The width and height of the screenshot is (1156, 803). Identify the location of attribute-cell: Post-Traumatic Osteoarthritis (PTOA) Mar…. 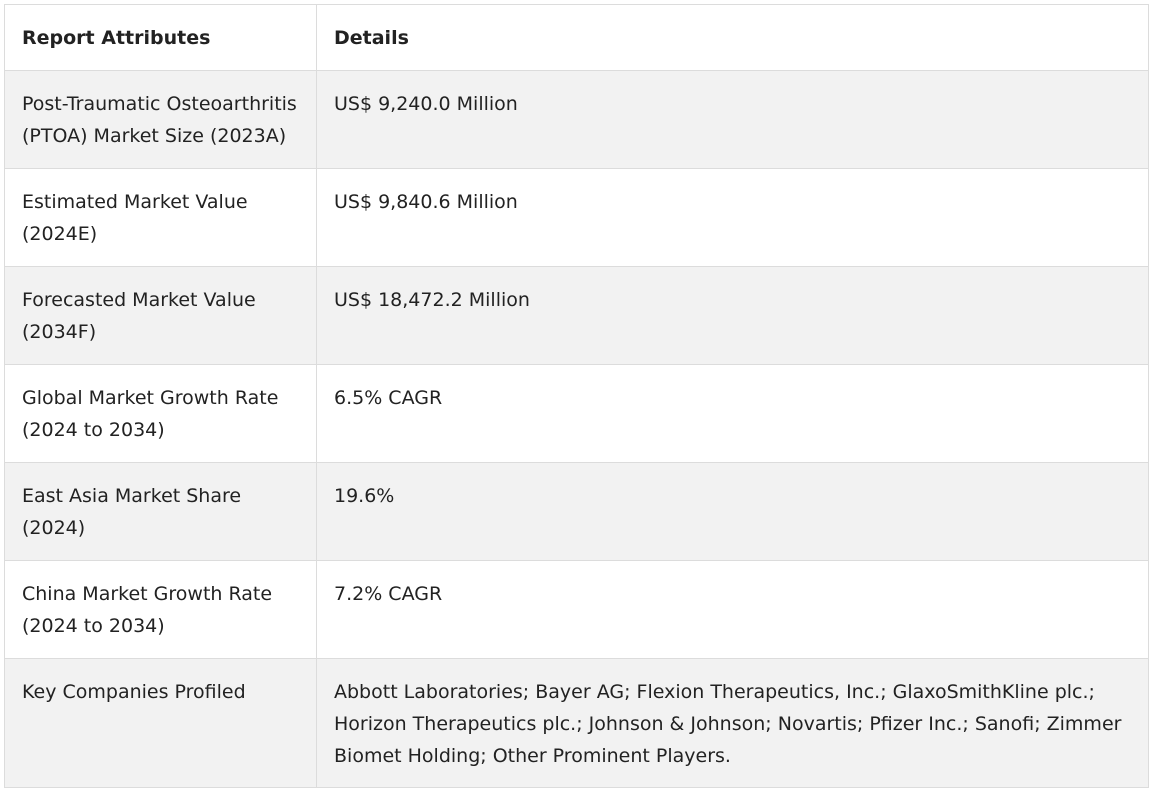
(160, 119).